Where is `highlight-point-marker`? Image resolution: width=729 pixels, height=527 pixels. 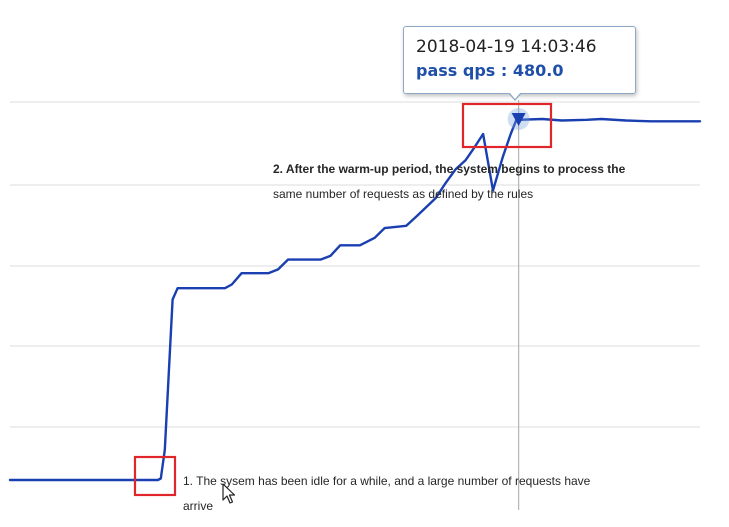 highlight-point-marker is located at coordinates (518, 119).